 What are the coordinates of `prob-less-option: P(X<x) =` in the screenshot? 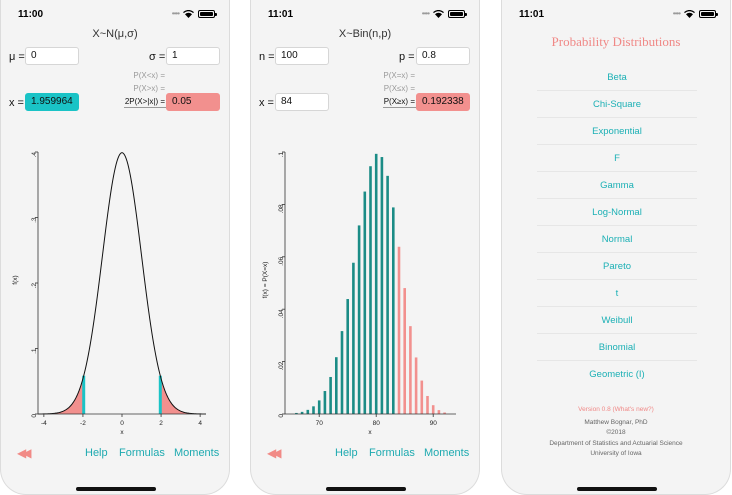 It's located at (149, 75).